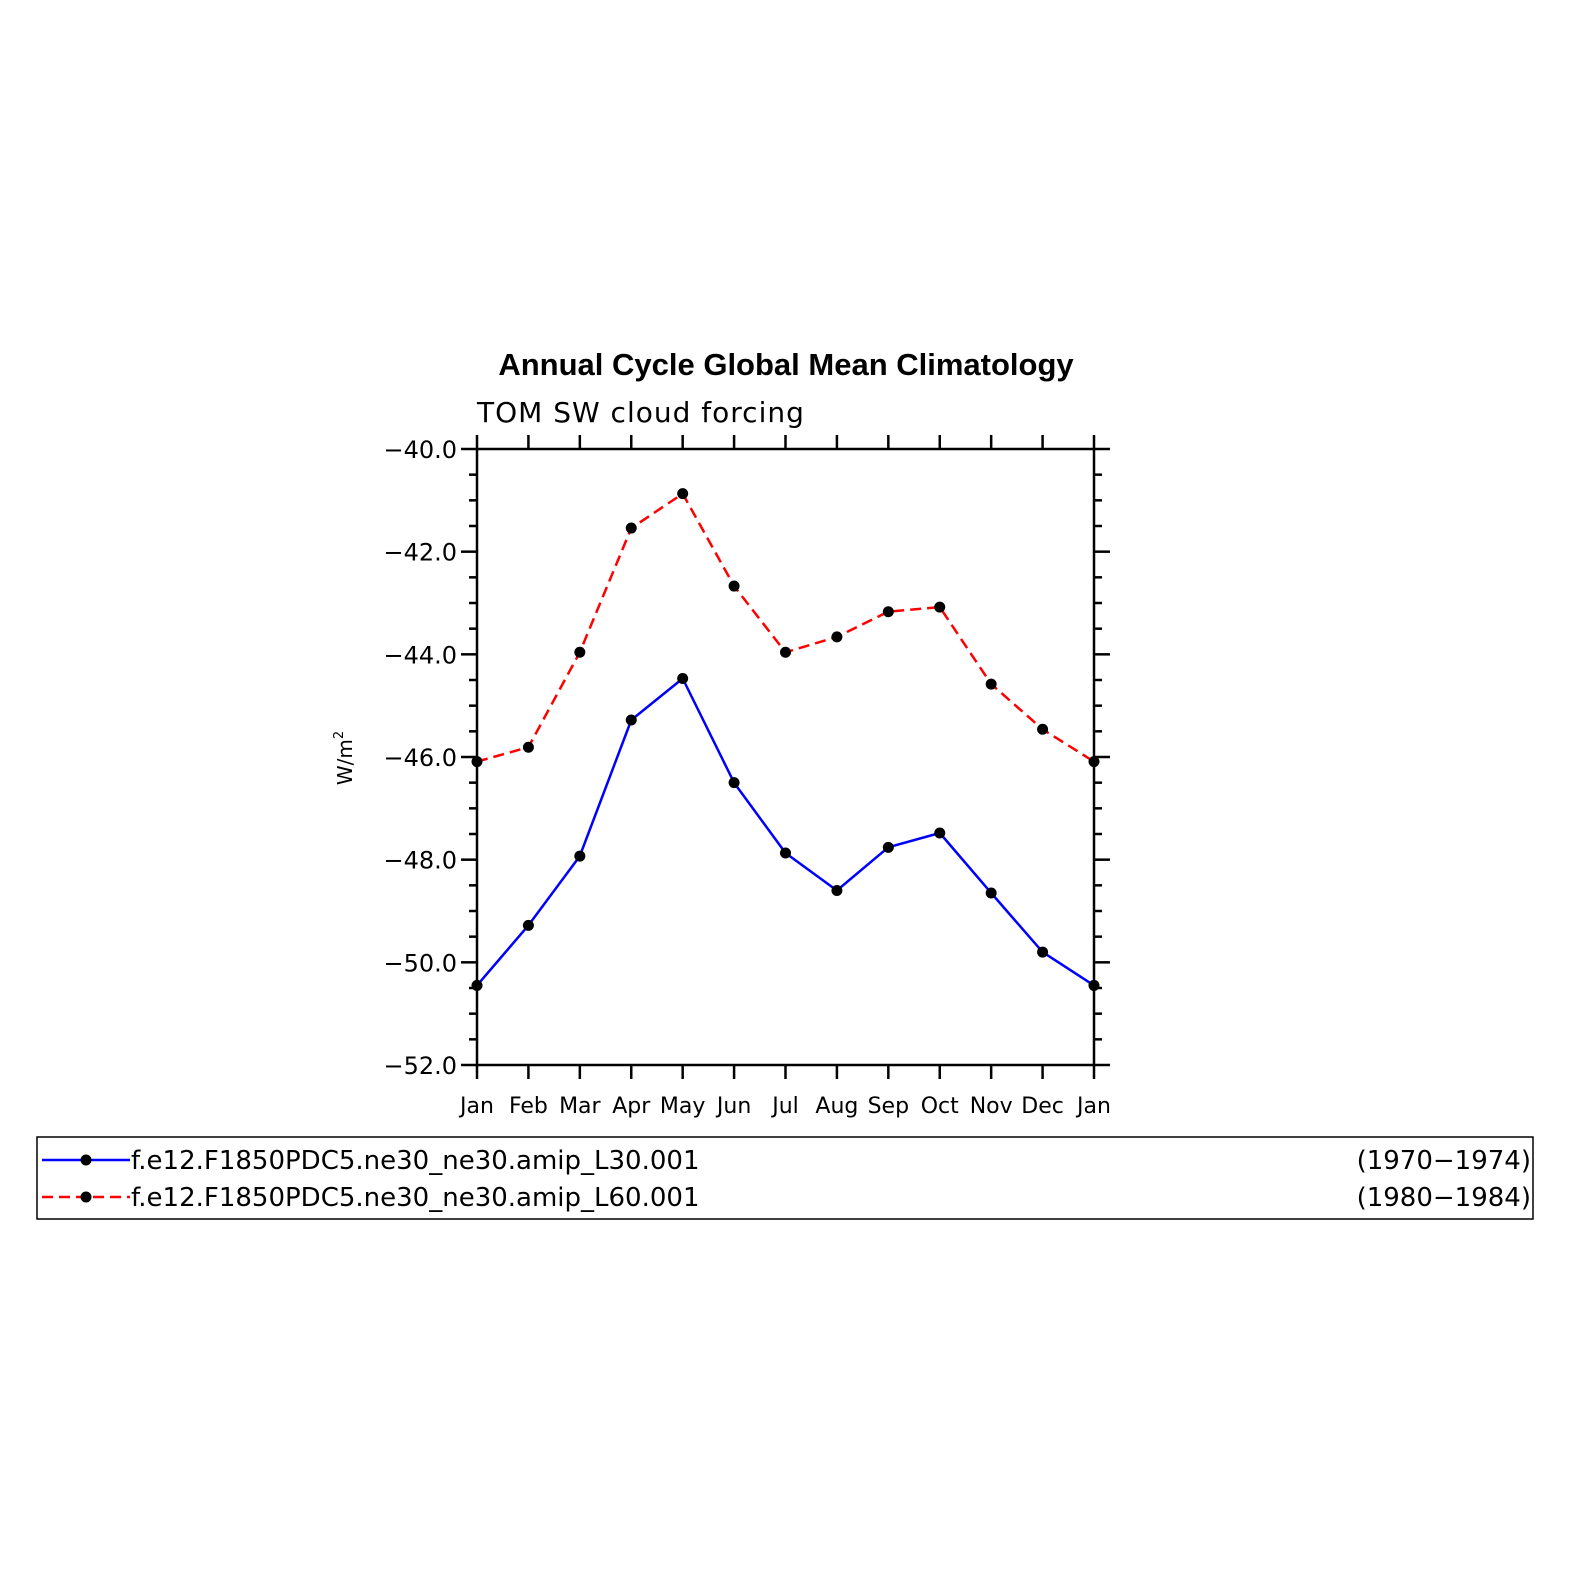 The height and width of the screenshot is (1575, 1575). What do you see at coordinates (888, 1106) in the screenshot?
I see `x-tick-label: Sep` at bounding box center [888, 1106].